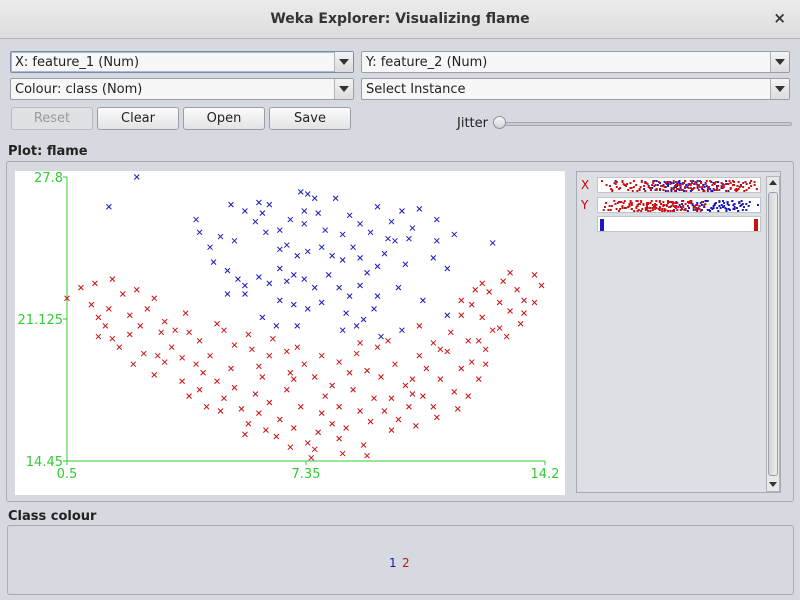 Image resolution: width=800 pixels, height=600 pixels. I want to click on y-axis-select: Y: feature_2 (Num), so click(575, 62).